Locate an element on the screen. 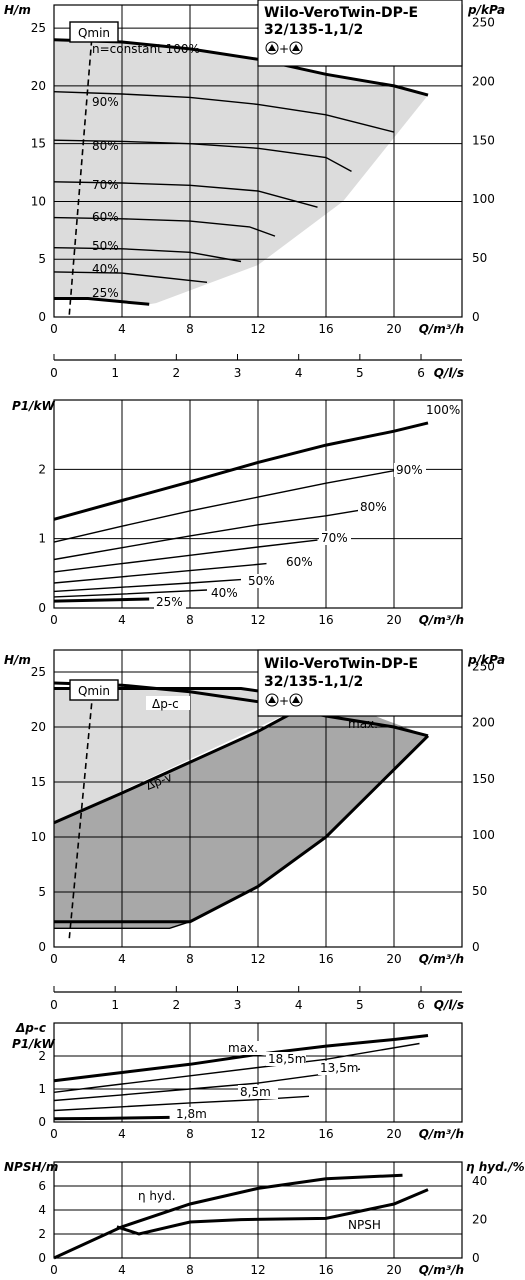 Image resolution: width=525 pixels, height=1280 pixels. y-axis-label-2: P1/kW is located at coordinates (34, 1044).